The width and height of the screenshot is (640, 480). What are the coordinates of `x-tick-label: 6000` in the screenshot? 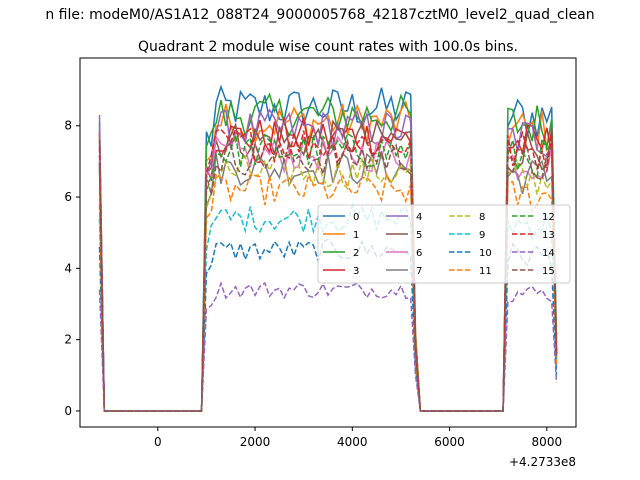 It's located at (449, 442).